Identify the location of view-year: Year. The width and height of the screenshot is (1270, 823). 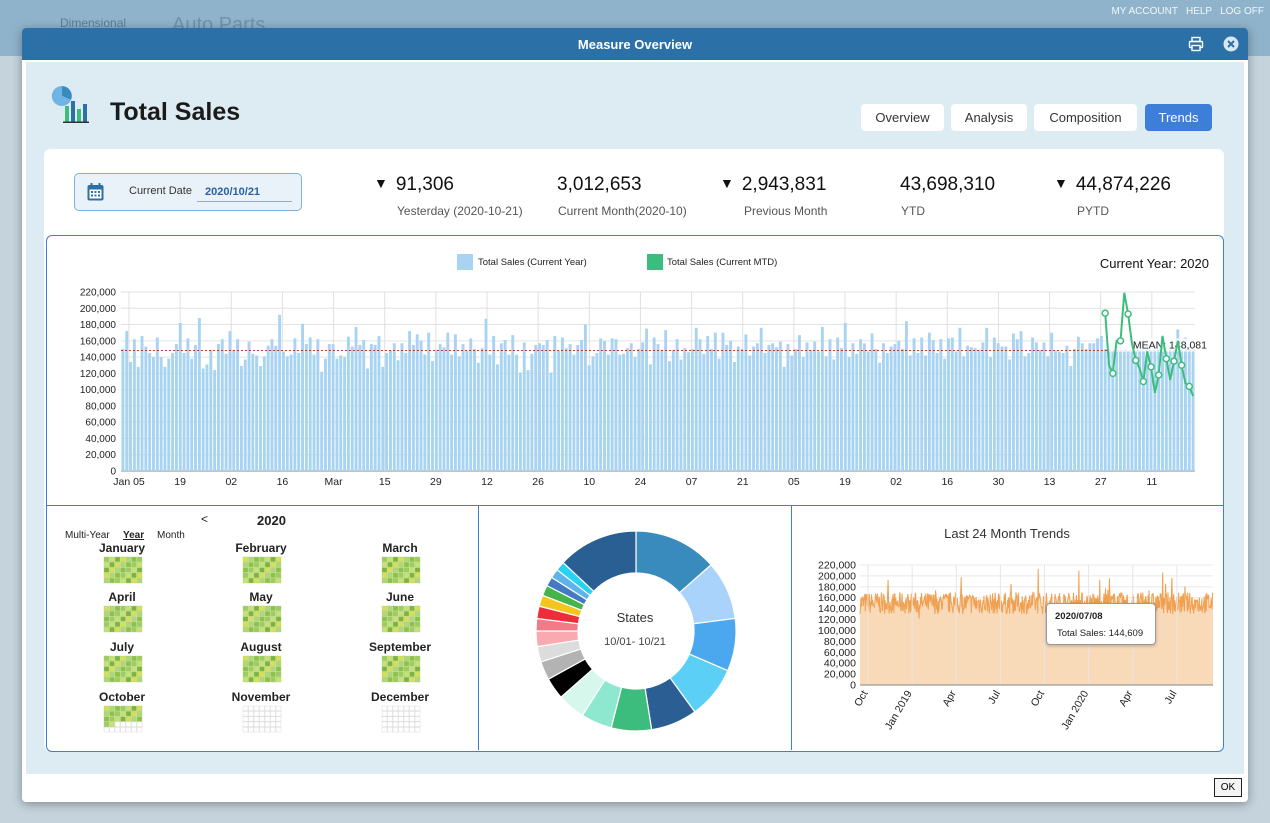
(134, 535).